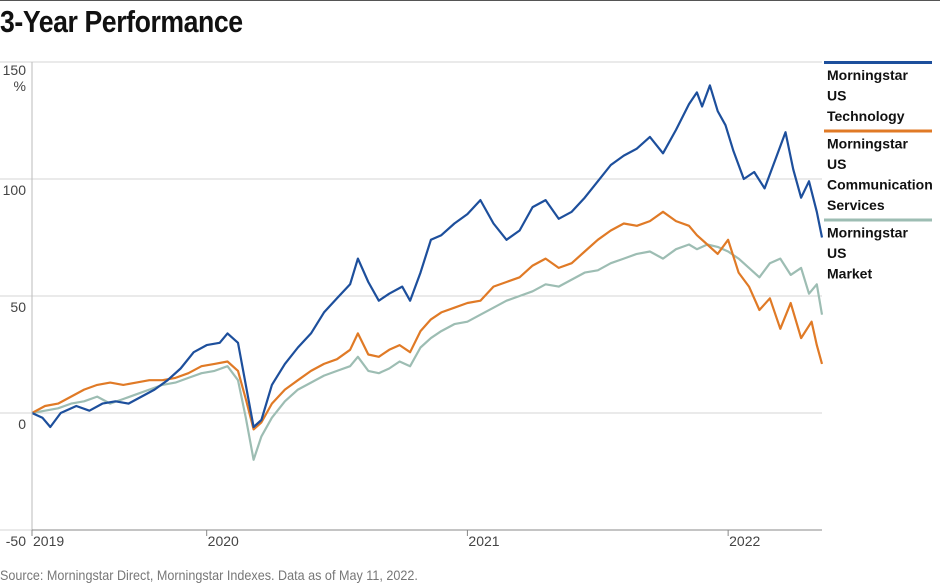 This screenshot has width=950, height=585. What do you see at coordinates (121, 21) in the screenshot?
I see `page-title: 3-Year Performance` at bounding box center [121, 21].